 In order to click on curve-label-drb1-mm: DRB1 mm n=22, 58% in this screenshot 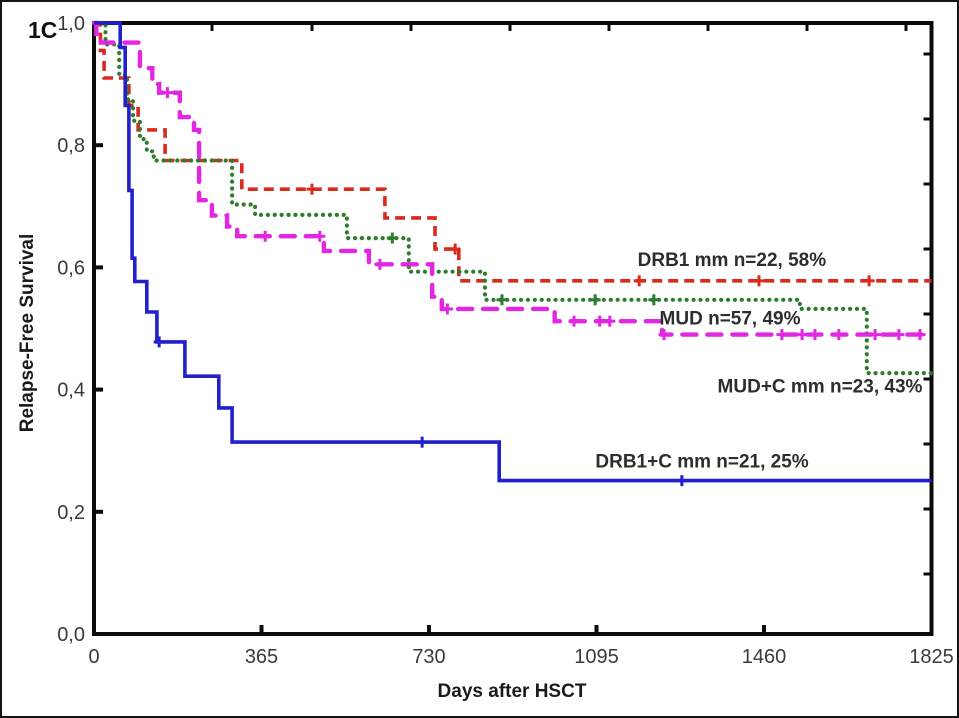, I will do `click(732, 260)`.